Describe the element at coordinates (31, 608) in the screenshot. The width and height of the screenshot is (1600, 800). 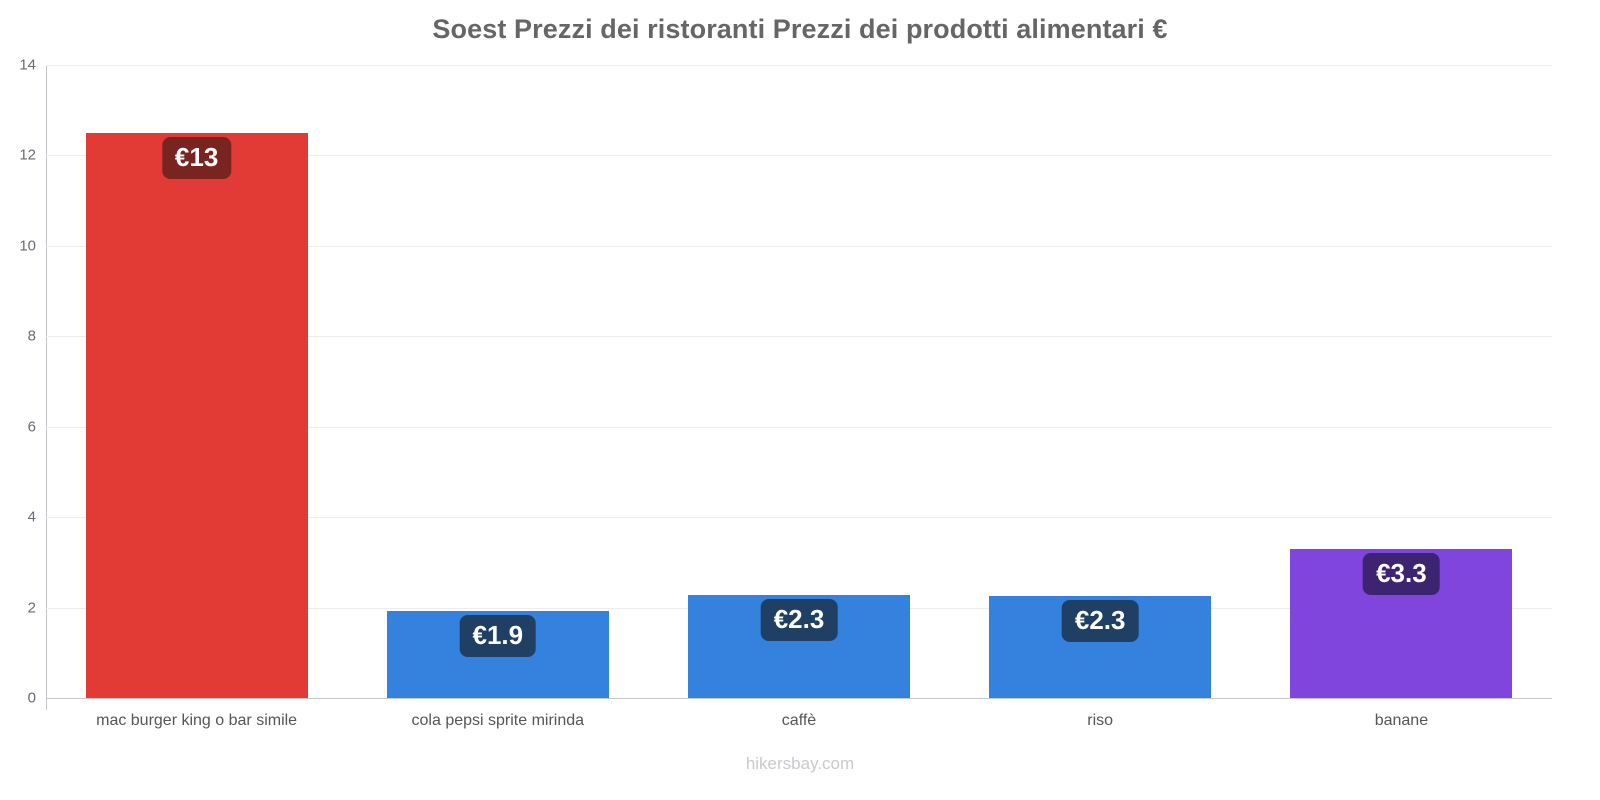
I see `y-axis-tick-label: 2` at that location.